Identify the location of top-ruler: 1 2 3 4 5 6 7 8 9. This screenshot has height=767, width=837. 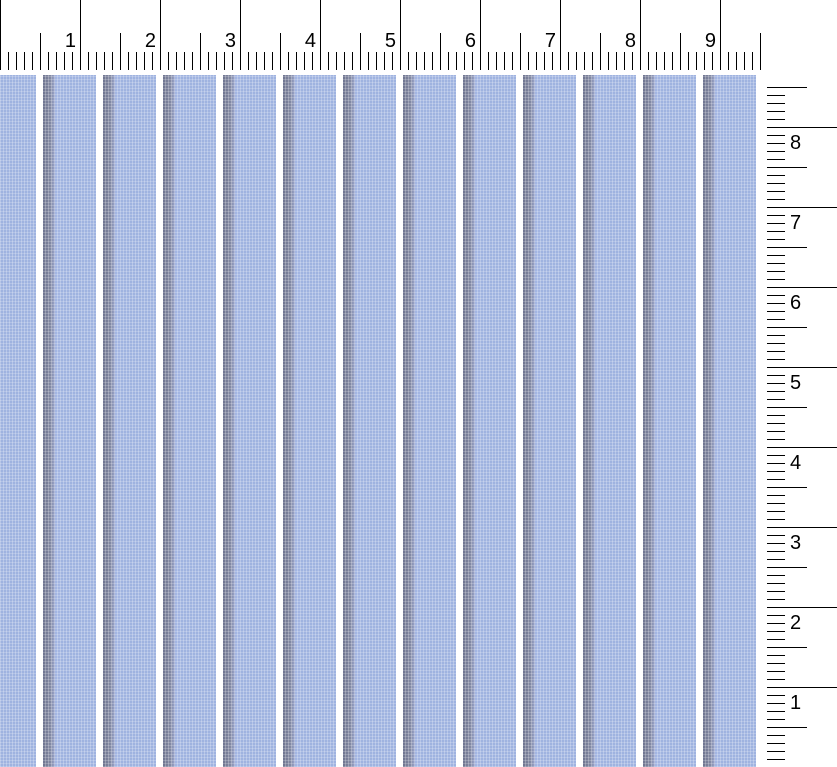
(380, 35).